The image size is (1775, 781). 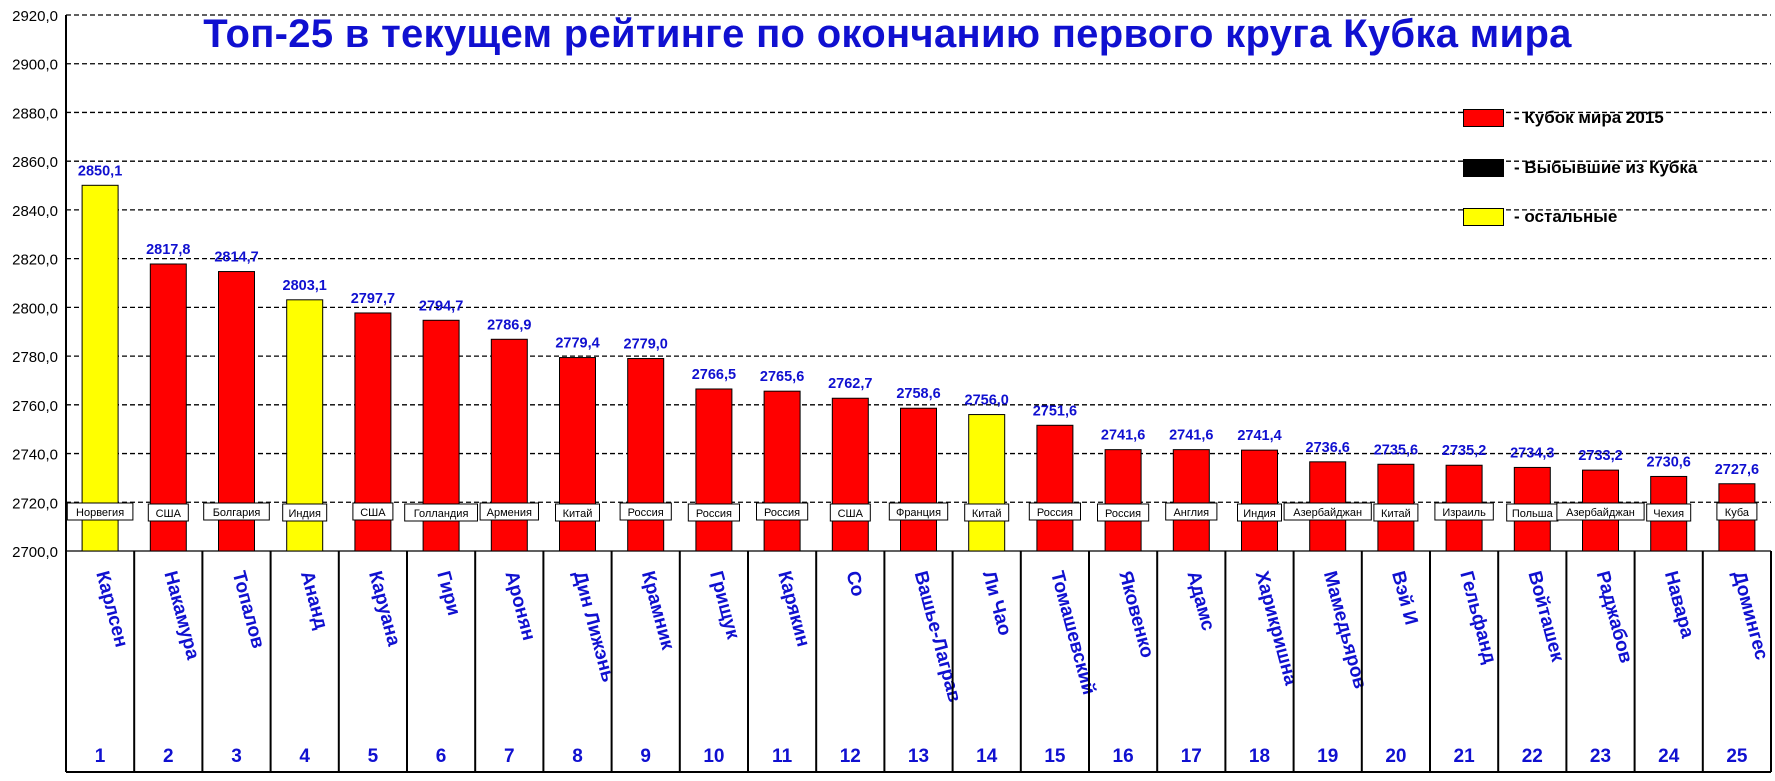 What do you see at coordinates (373, 299) in the screenshot?
I see `value-label: 2797,7` at bounding box center [373, 299].